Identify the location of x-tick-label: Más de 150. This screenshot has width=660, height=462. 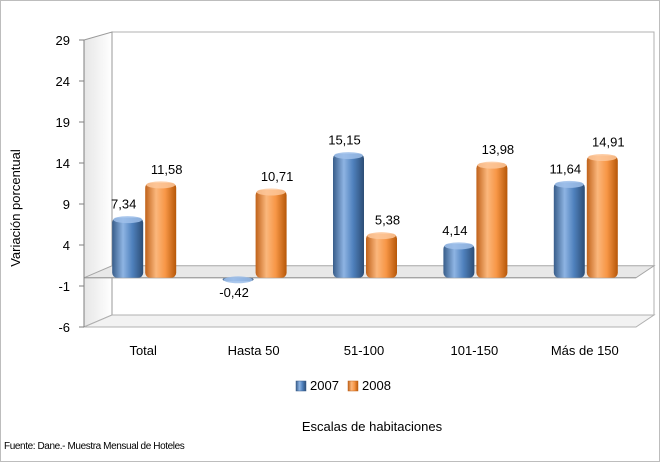
(585, 350).